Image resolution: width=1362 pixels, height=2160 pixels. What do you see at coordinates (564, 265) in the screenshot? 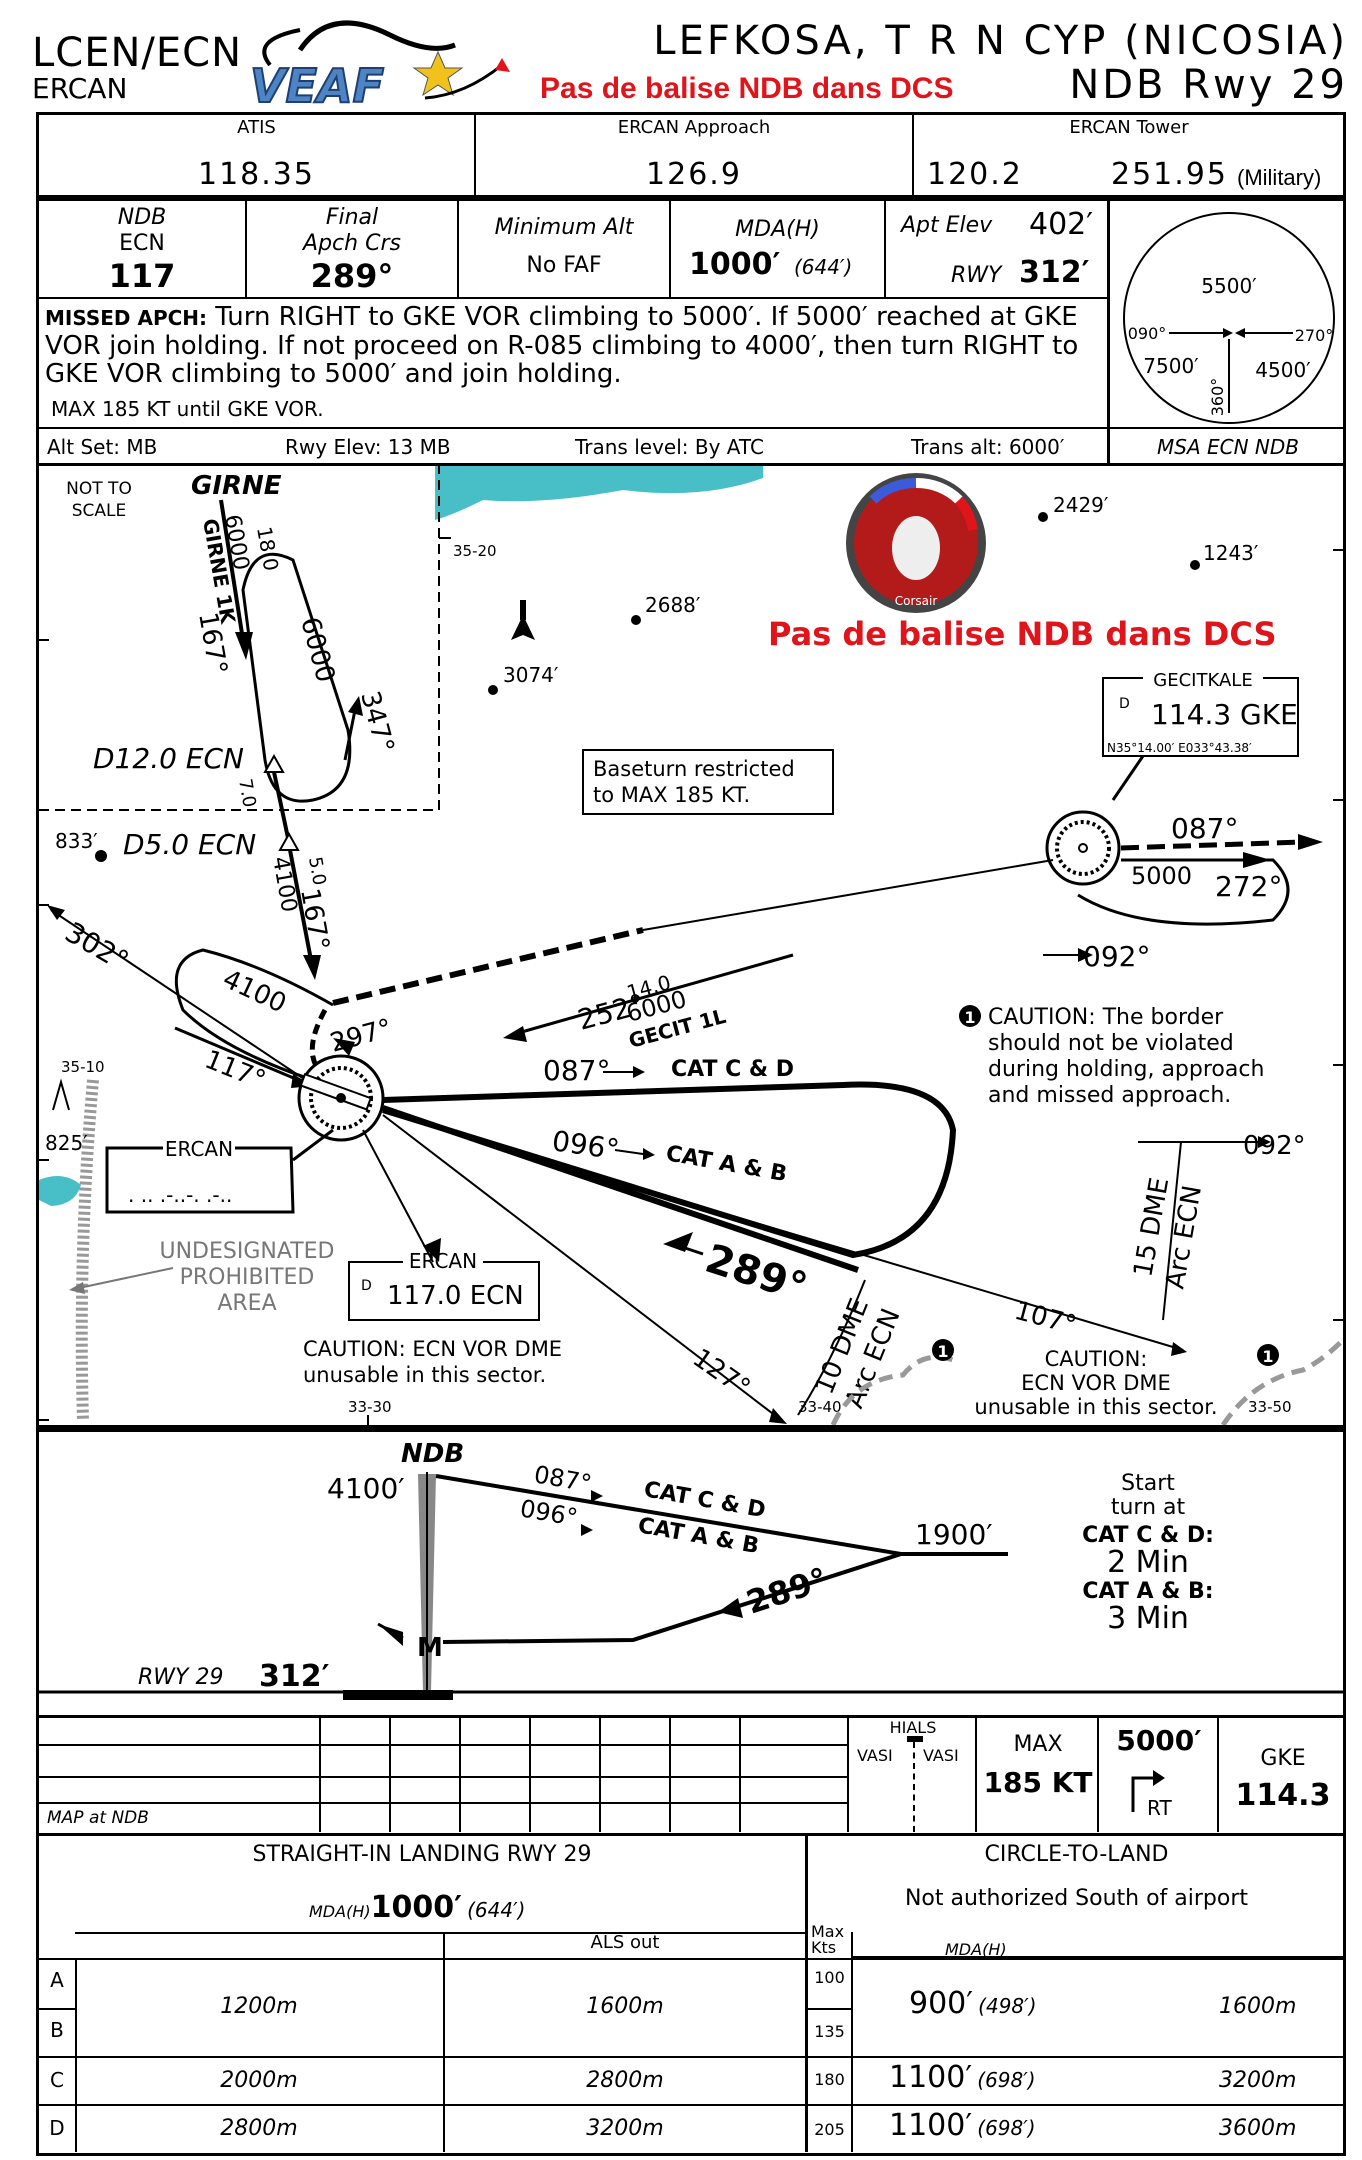
I see `minalt-value: No FAF` at bounding box center [564, 265].